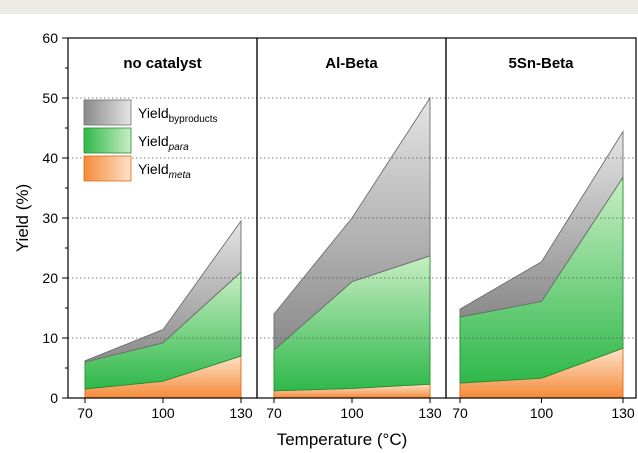  I want to click on legend: Yieldbyproducts Yieldpara Yieldmeta, so click(150, 140).